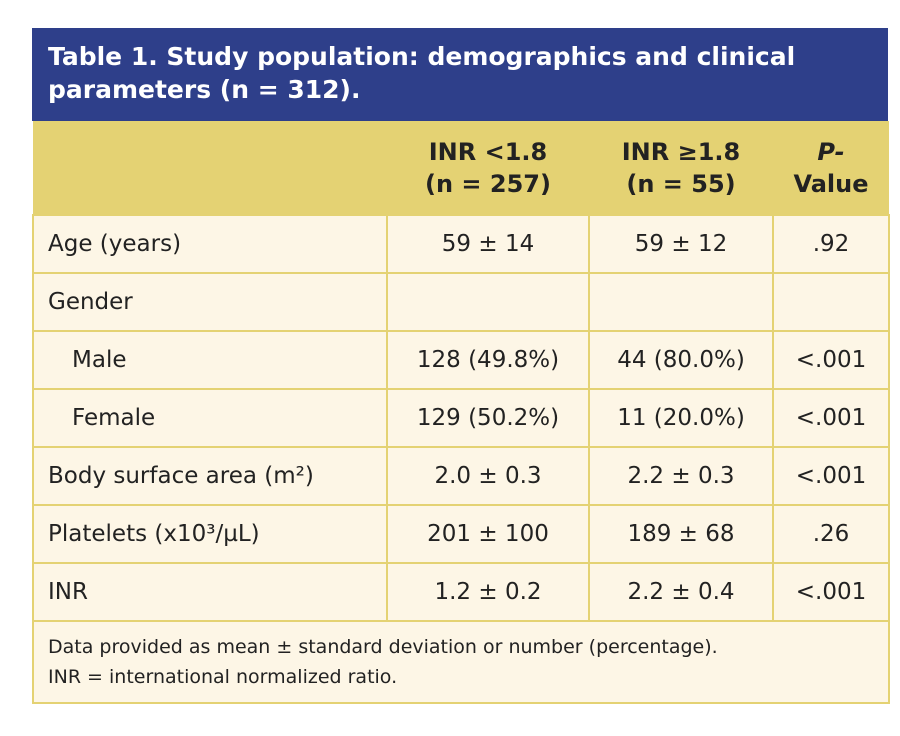 The image size is (900, 736). Describe the element at coordinates (681, 418) in the screenshot. I see `cell-inr-high: 11 (20.0%)` at that location.